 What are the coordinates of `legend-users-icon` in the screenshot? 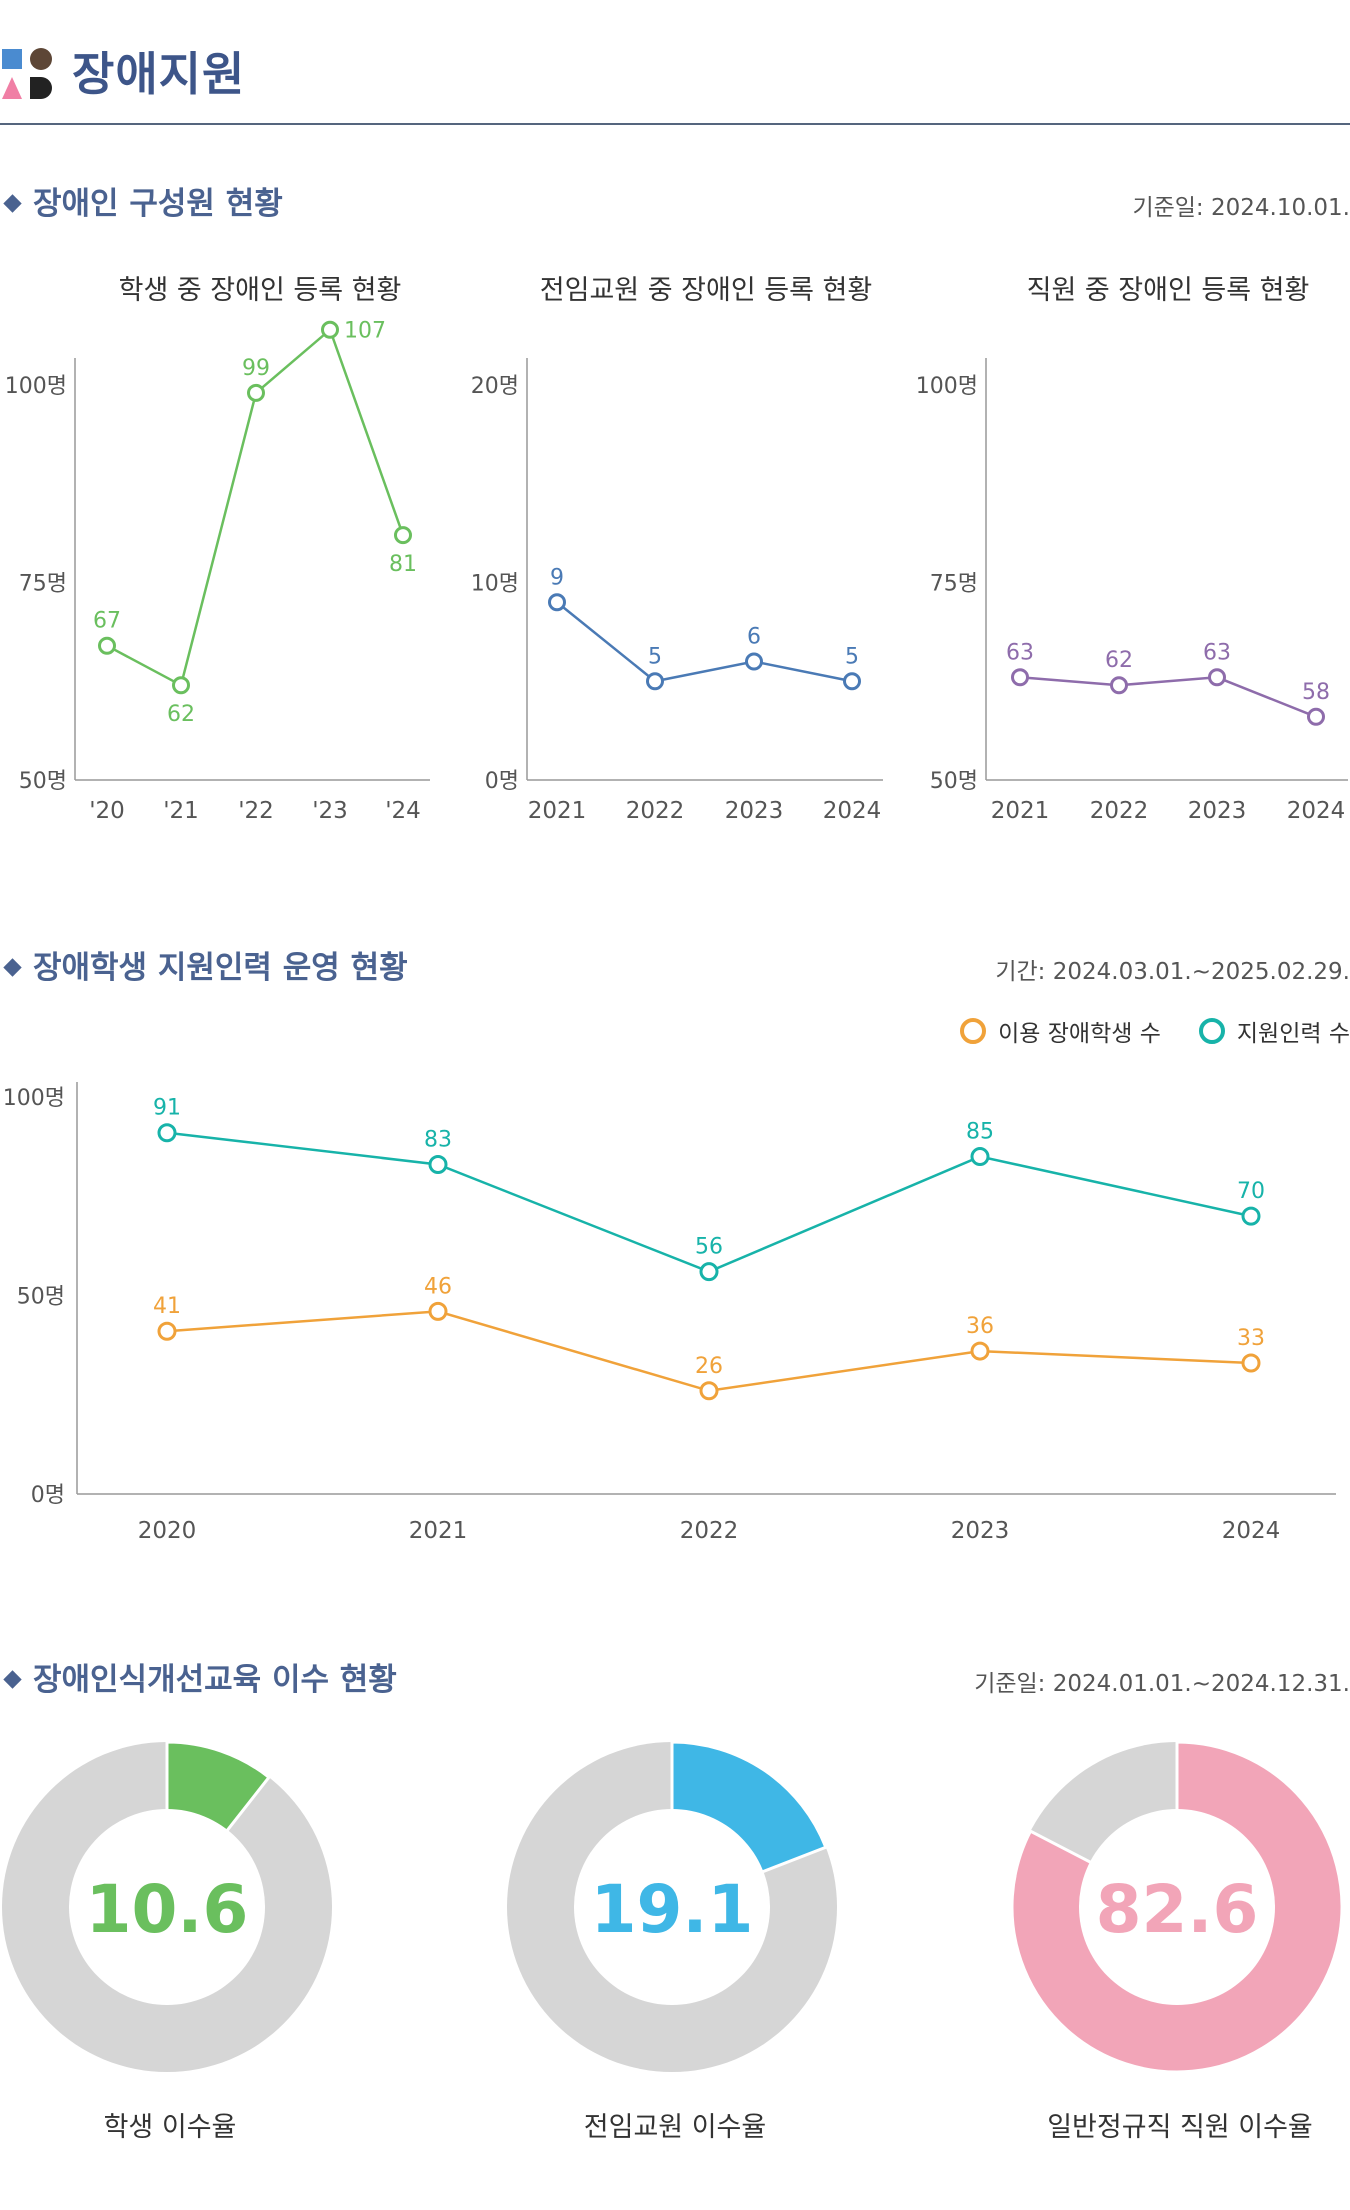 It's located at (973, 1031).